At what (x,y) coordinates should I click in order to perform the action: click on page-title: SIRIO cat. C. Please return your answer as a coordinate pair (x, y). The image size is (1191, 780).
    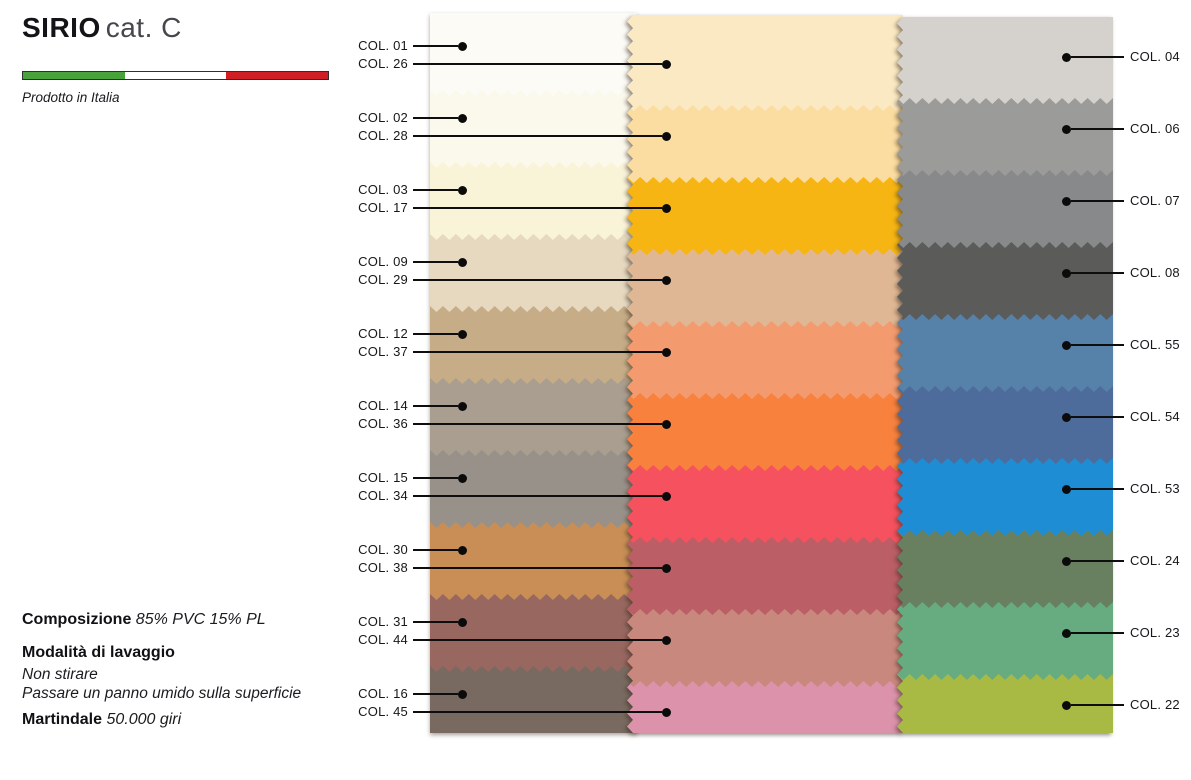
    Looking at the image, I should click on (102, 28).